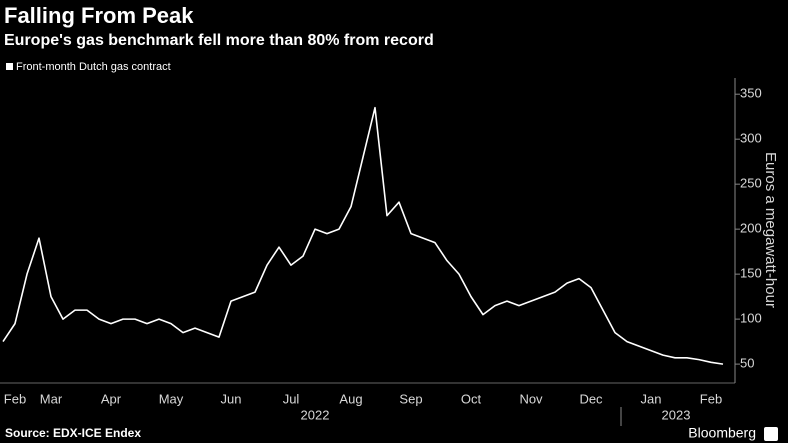 This screenshot has width=788, height=443. Describe the element at coordinates (315, 414) in the screenshot. I see `year-label: 2022` at that location.